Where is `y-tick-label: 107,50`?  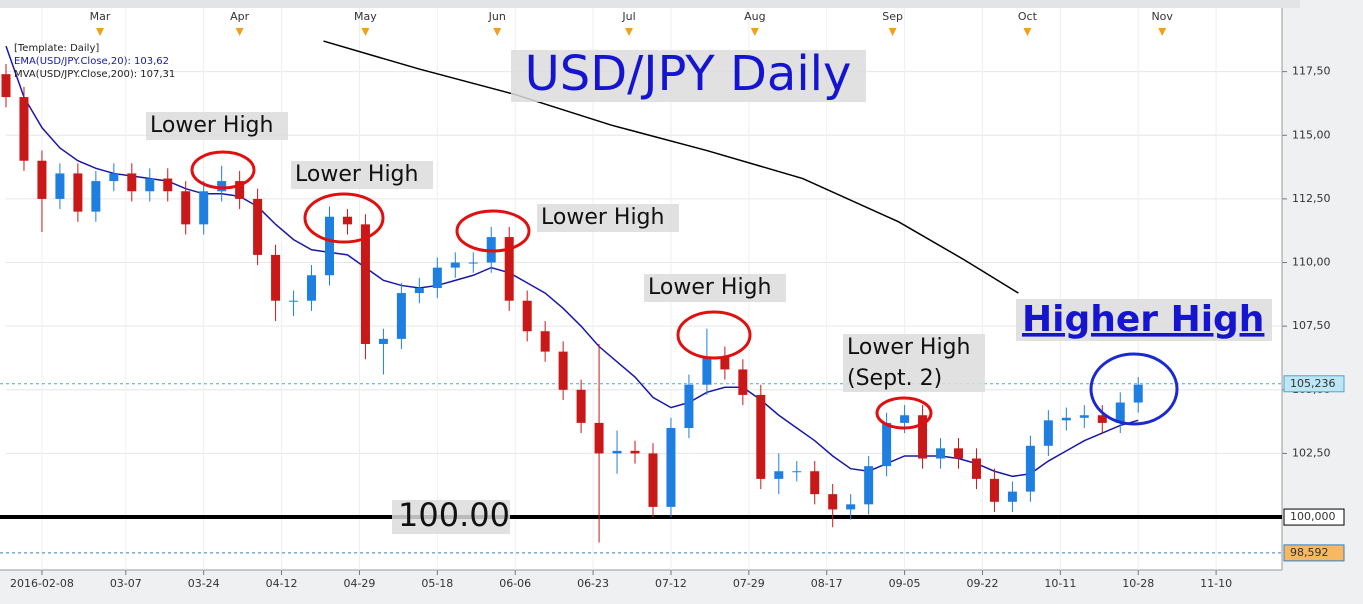
y-tick-label: 107,50 is located at coordinates (1311, 325).